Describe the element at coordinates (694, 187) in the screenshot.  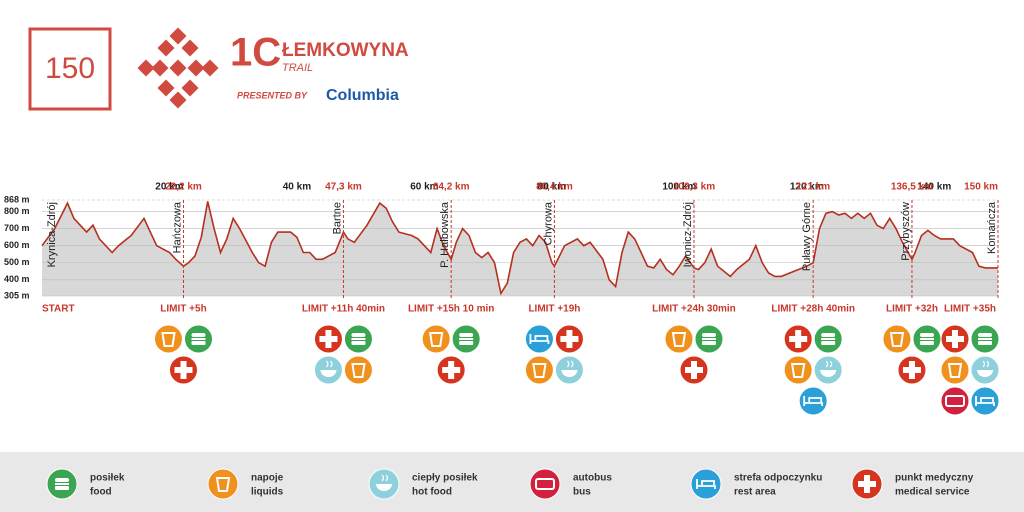
I see `checkpoint-km: 102,3 km` at that location.